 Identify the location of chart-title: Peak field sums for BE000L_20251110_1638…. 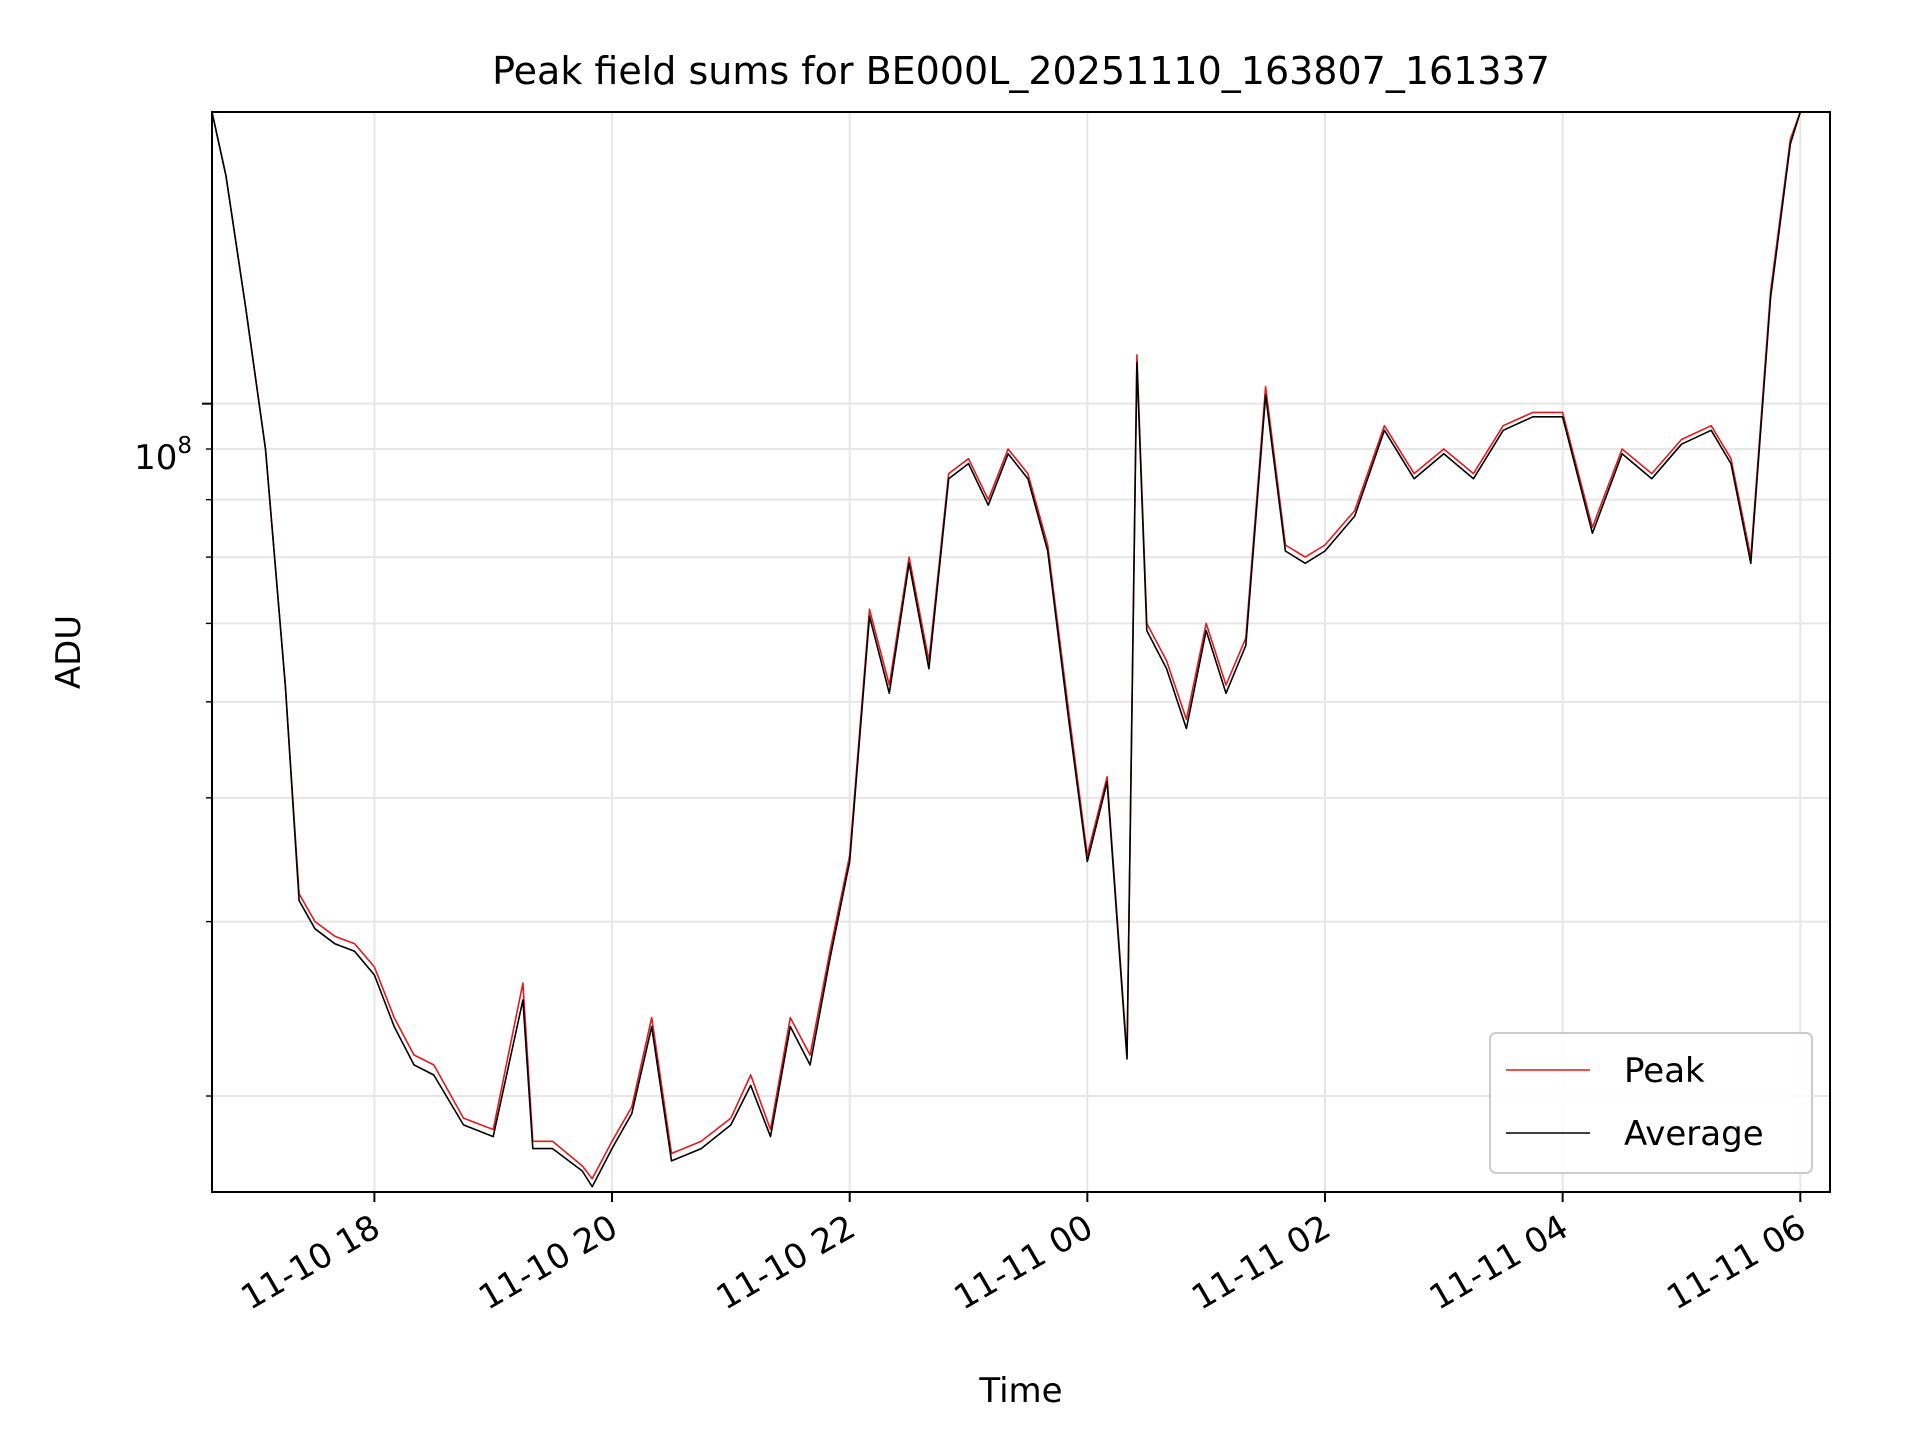
(1021, 71).